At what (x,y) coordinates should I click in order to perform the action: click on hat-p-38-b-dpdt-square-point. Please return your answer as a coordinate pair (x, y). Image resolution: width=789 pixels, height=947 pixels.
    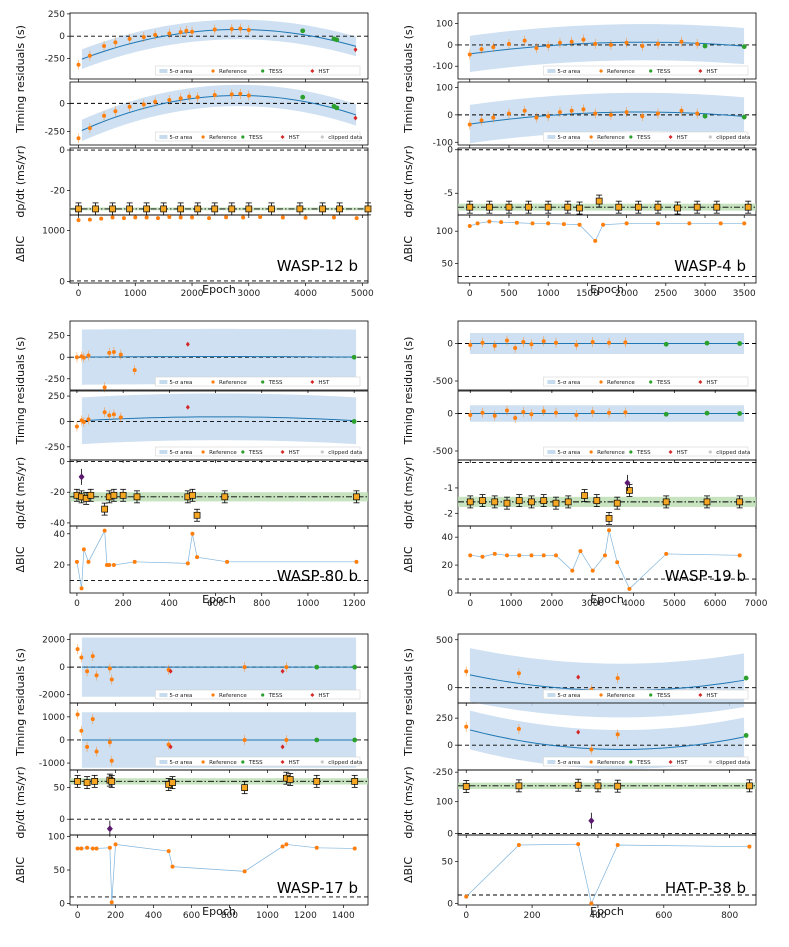
    Looking at the image, I should click on (618, 786).